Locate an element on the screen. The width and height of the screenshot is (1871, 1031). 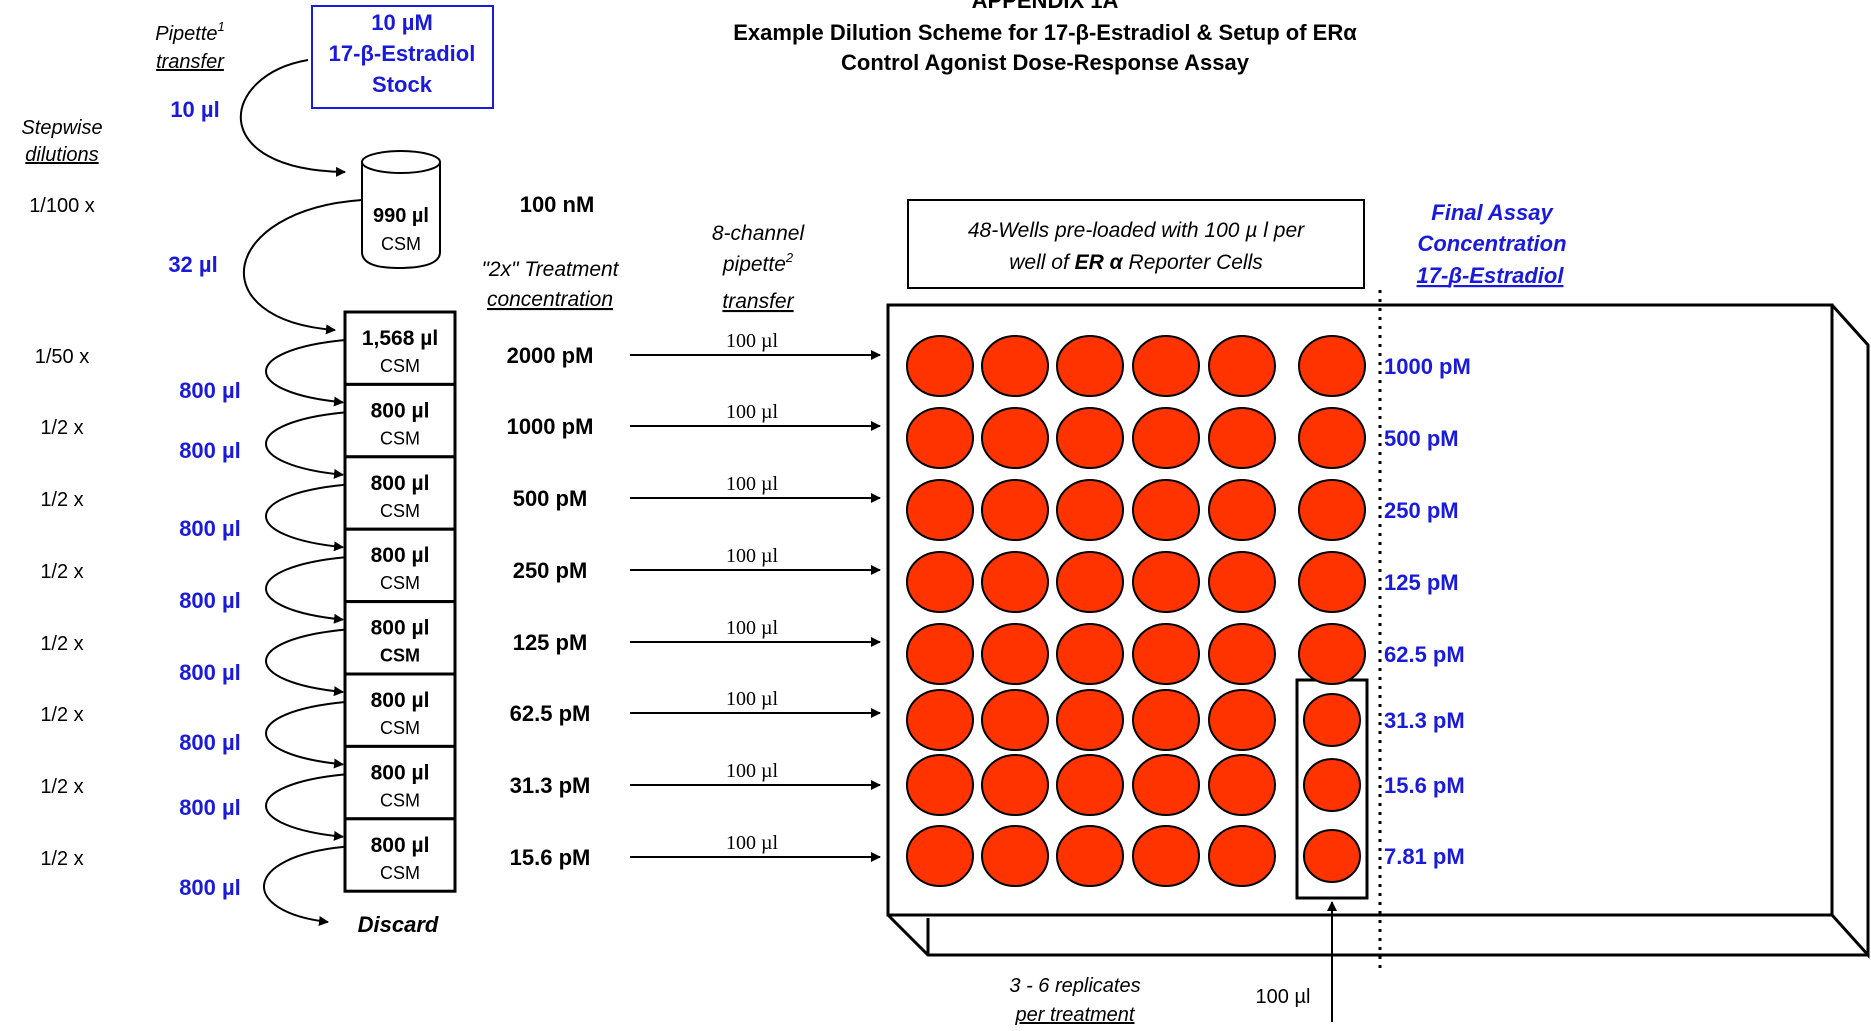
tube-volume: 1,568 µl is located at coordinates (400, 338).